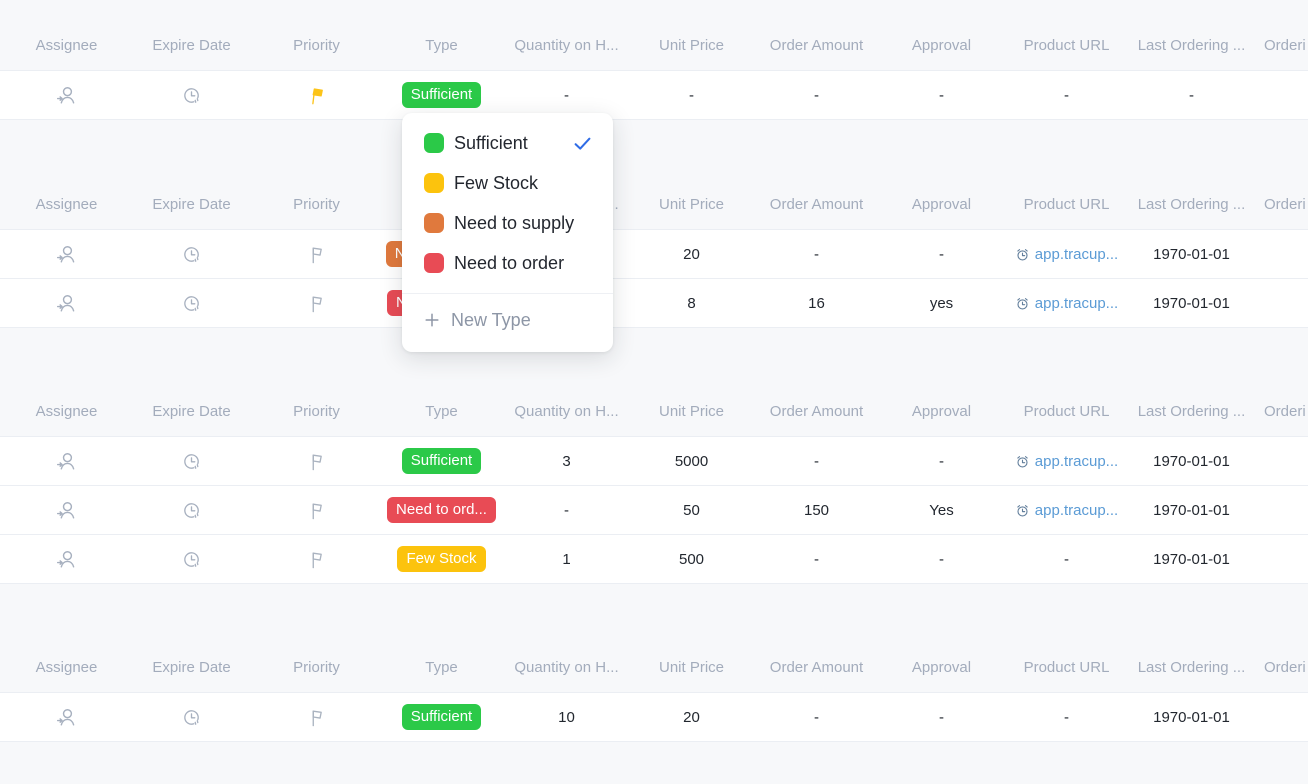 This screenshot has width=1308, height=784. What do you see at coordinates (507, 143) in the screenshot?
I see `type-option-sufficient: Sufficient` at bounding box center [507, 143].